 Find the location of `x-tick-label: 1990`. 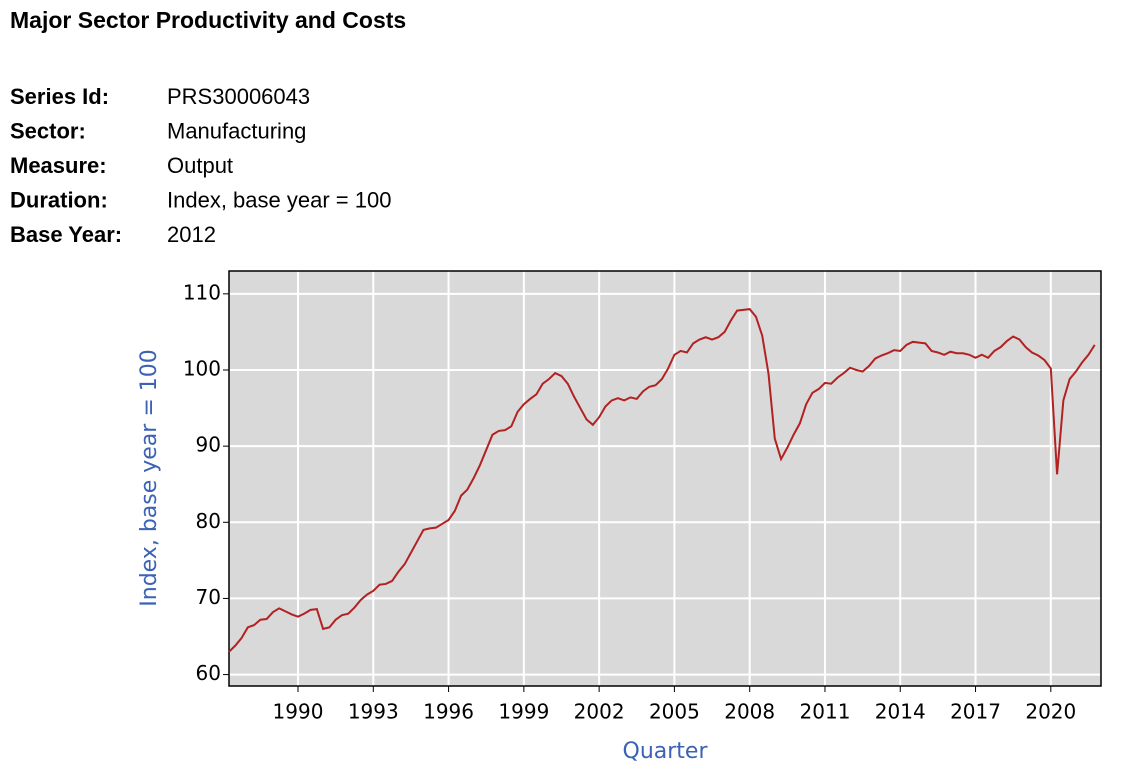

x-tick-label: 1990 is located at coordinates (298, 712).